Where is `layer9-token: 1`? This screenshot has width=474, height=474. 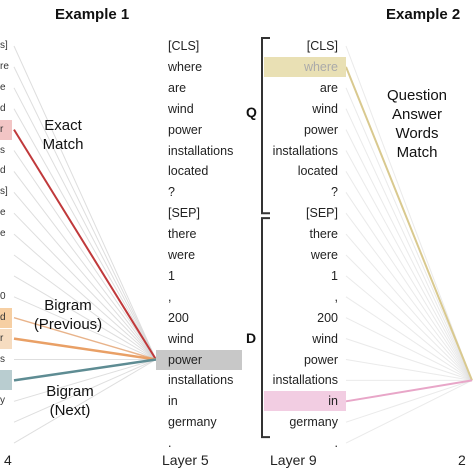 layer9-token: 1 is located at coordinates (334, 275).